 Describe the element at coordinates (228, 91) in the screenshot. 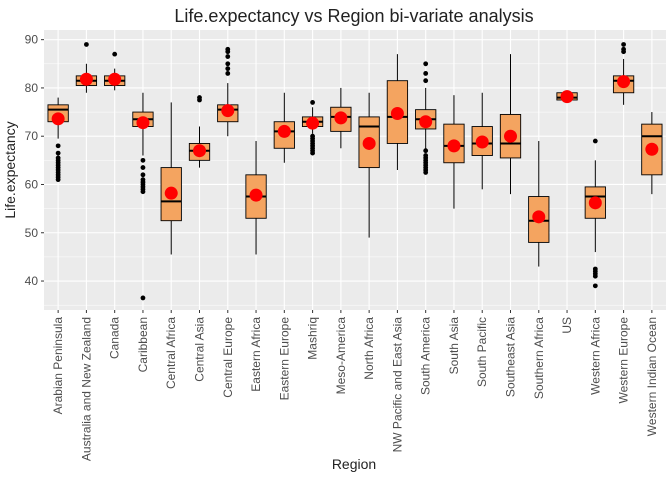

I see `box-central-europe` at that location.